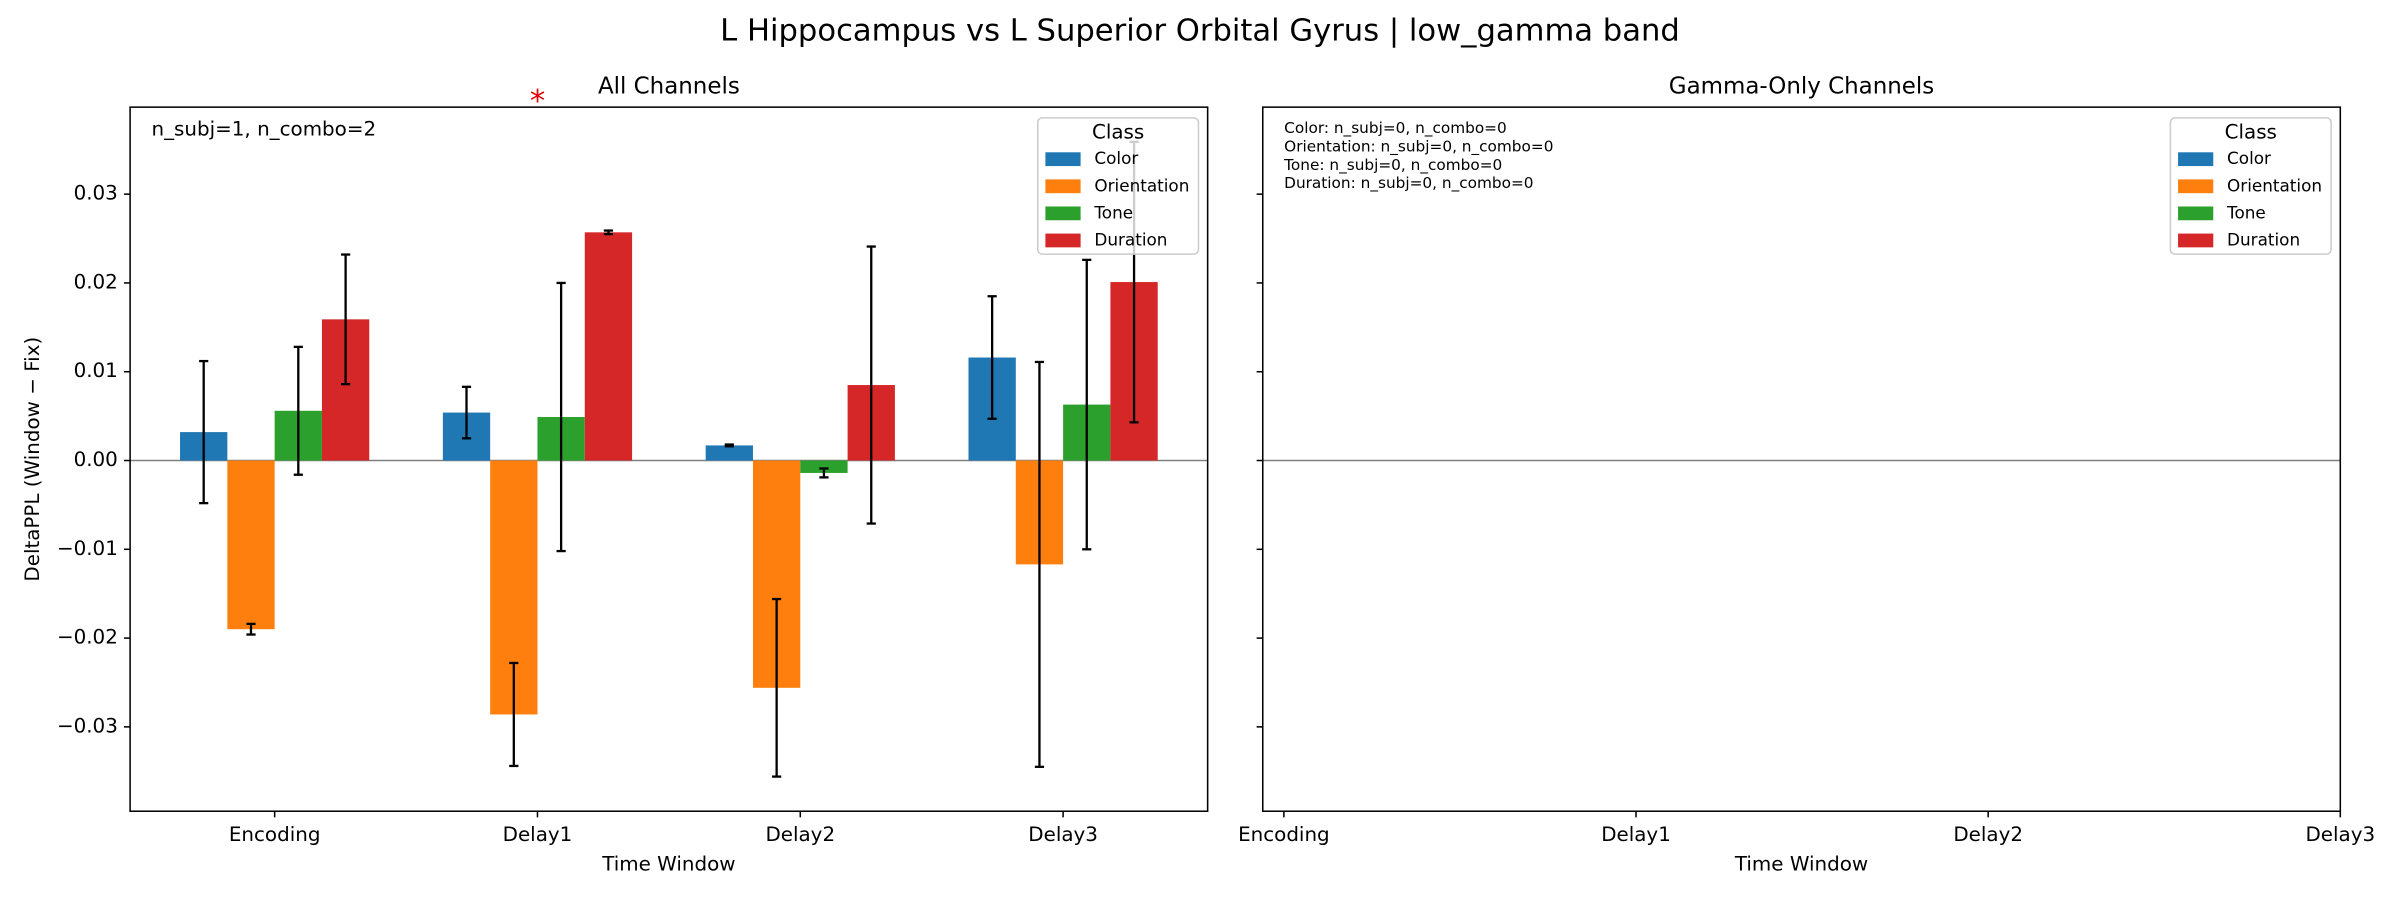 Image resolution: width=2400 pixels, height=900 pixels. I want to click on annotation: Tone: n_subj=0, n_combo=0, so click(1392, 165).